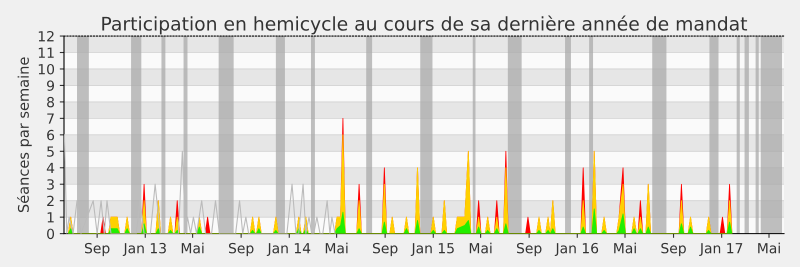 The width and height of the screenshot is (800, 267). I want to click on y-tick-label: 7, so click(50, 119).